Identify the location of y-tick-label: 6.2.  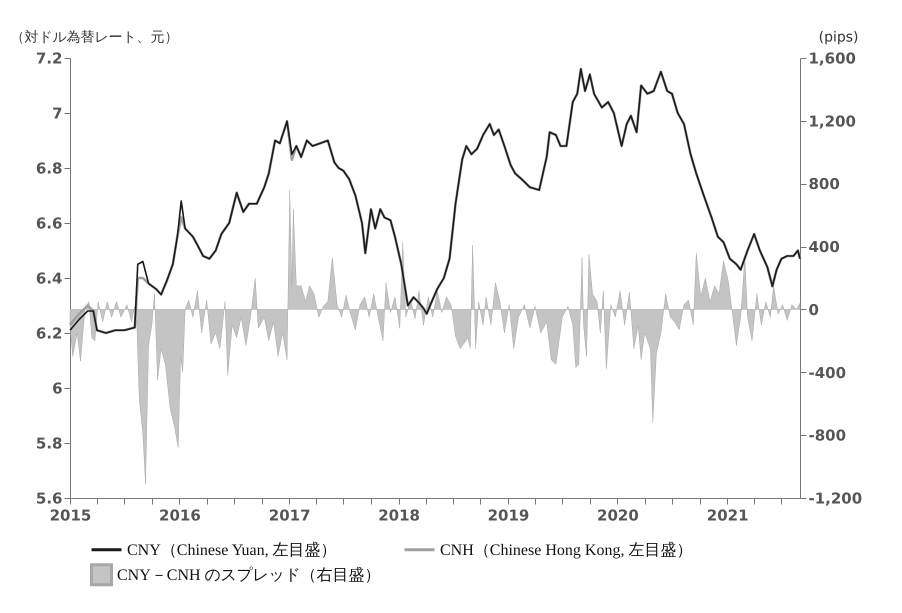
(49, 333).